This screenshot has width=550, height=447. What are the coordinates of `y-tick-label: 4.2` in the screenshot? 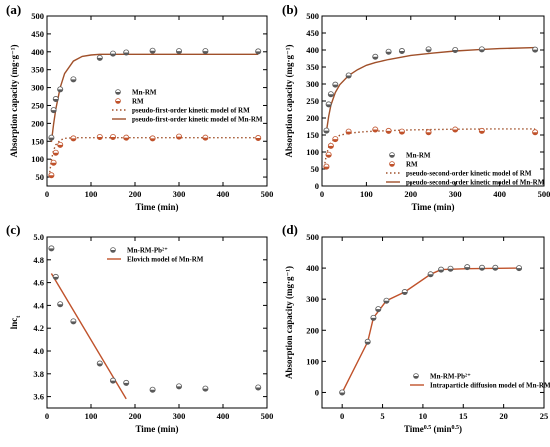 It's located at (38, 328).